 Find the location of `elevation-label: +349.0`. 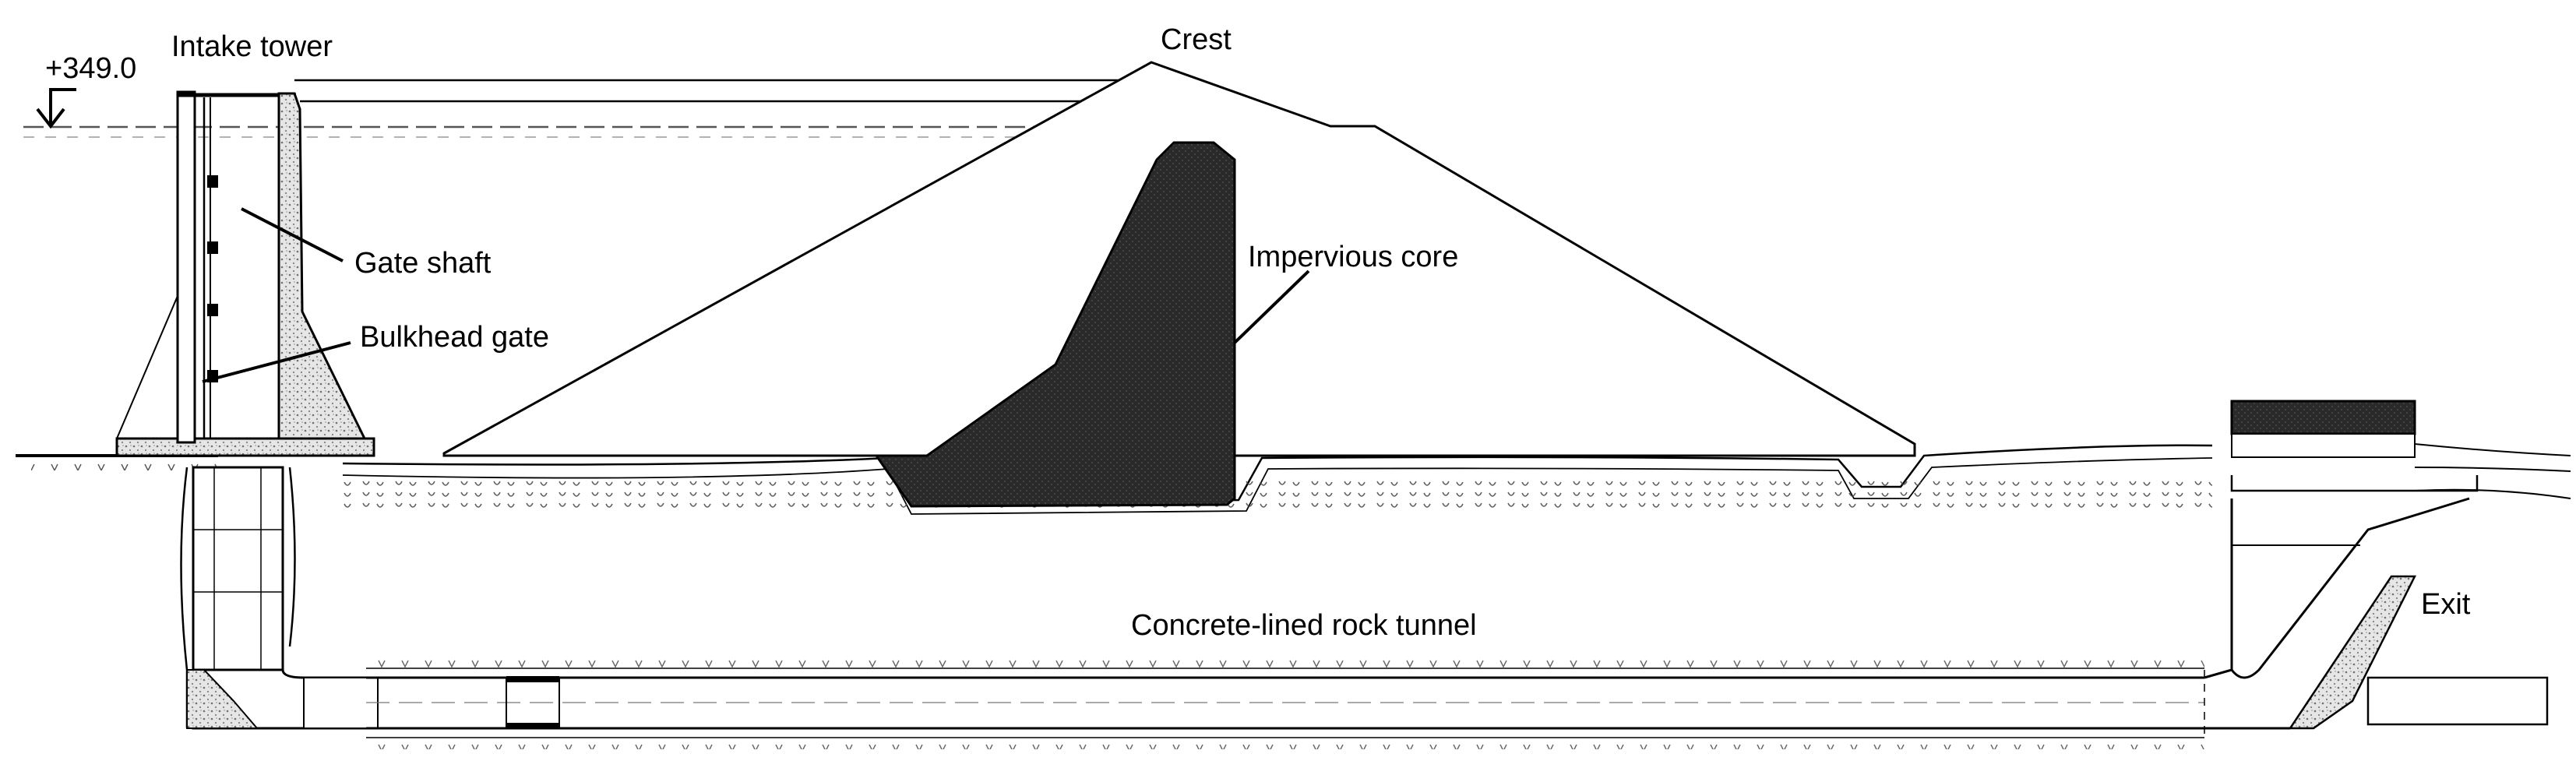

elevation-label: +349.0 is located at coordinates (90, 69).